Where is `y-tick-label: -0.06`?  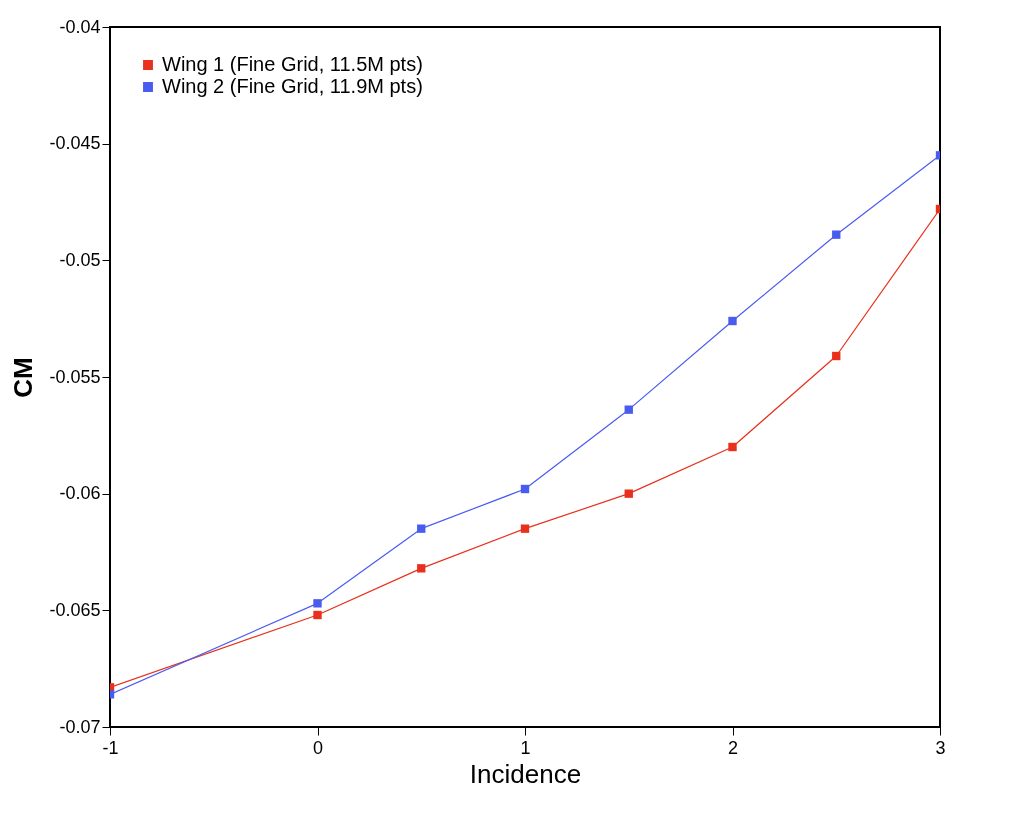 y-tick-label: -0.06 is located at coordinates (80, 493).